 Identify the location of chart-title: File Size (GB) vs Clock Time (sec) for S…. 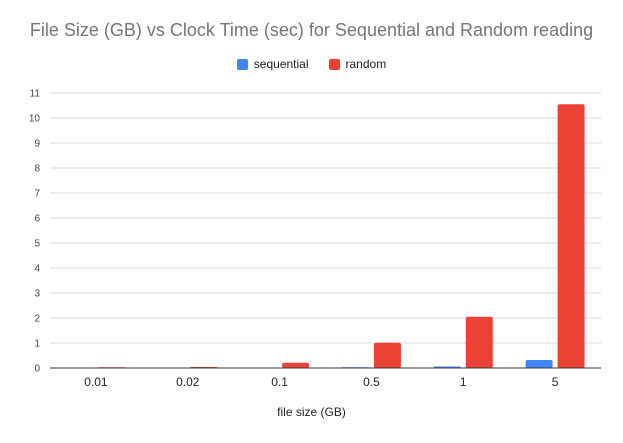
(311, 30).